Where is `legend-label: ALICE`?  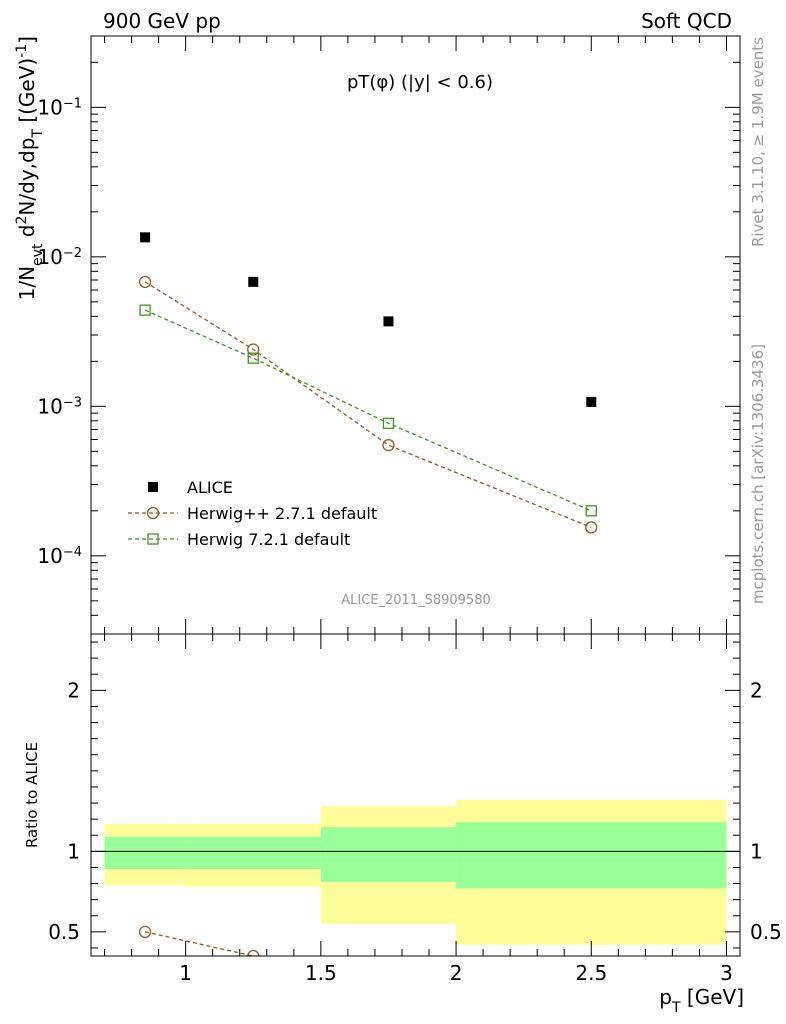 legend-label: ALICE is located at coordinates (210, 487).